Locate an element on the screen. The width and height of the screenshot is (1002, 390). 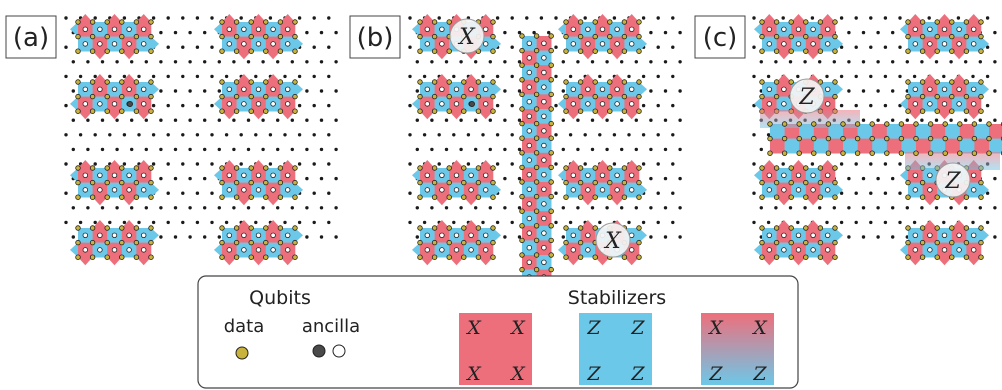
ancilla-filled-icon is located at coordinates (319, 351).